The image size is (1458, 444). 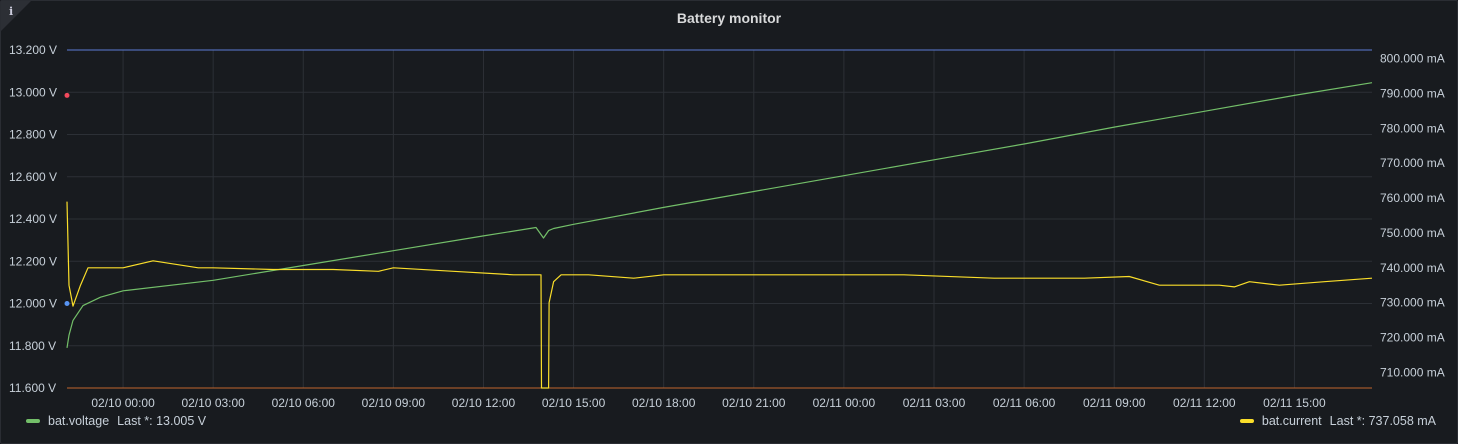 What do you see at coordinates (1382, 421) in the screenshot?
I see `legend-last-value: Last *: 737.058 mA` at bounding box center [1382, 421].